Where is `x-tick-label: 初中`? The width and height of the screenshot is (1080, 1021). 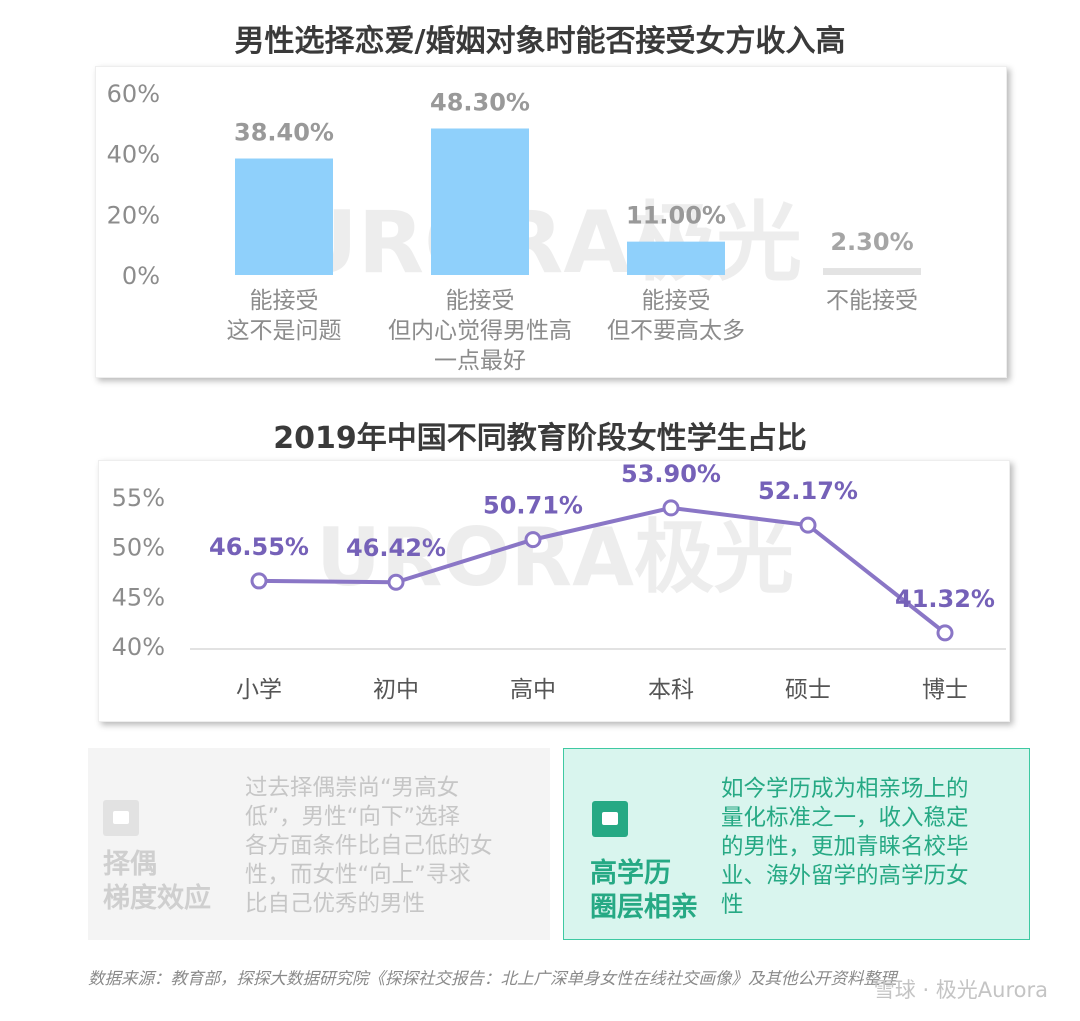
x-tick-label: 初中 is located at coordinates (396, 690).